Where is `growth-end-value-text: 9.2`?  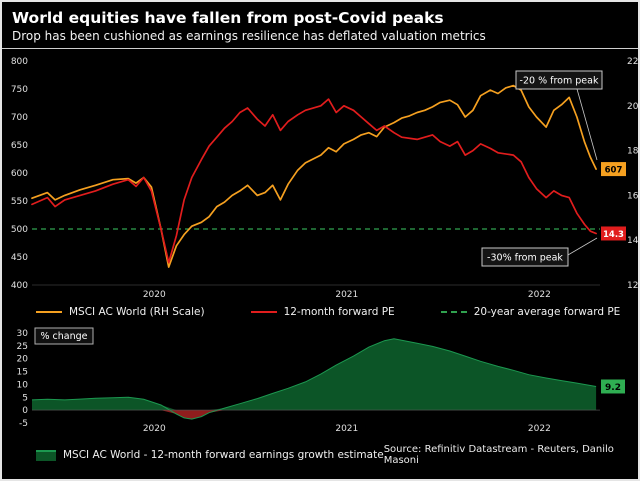
growth-end-value-text: 9.2 is located at coordinates (613, 388).